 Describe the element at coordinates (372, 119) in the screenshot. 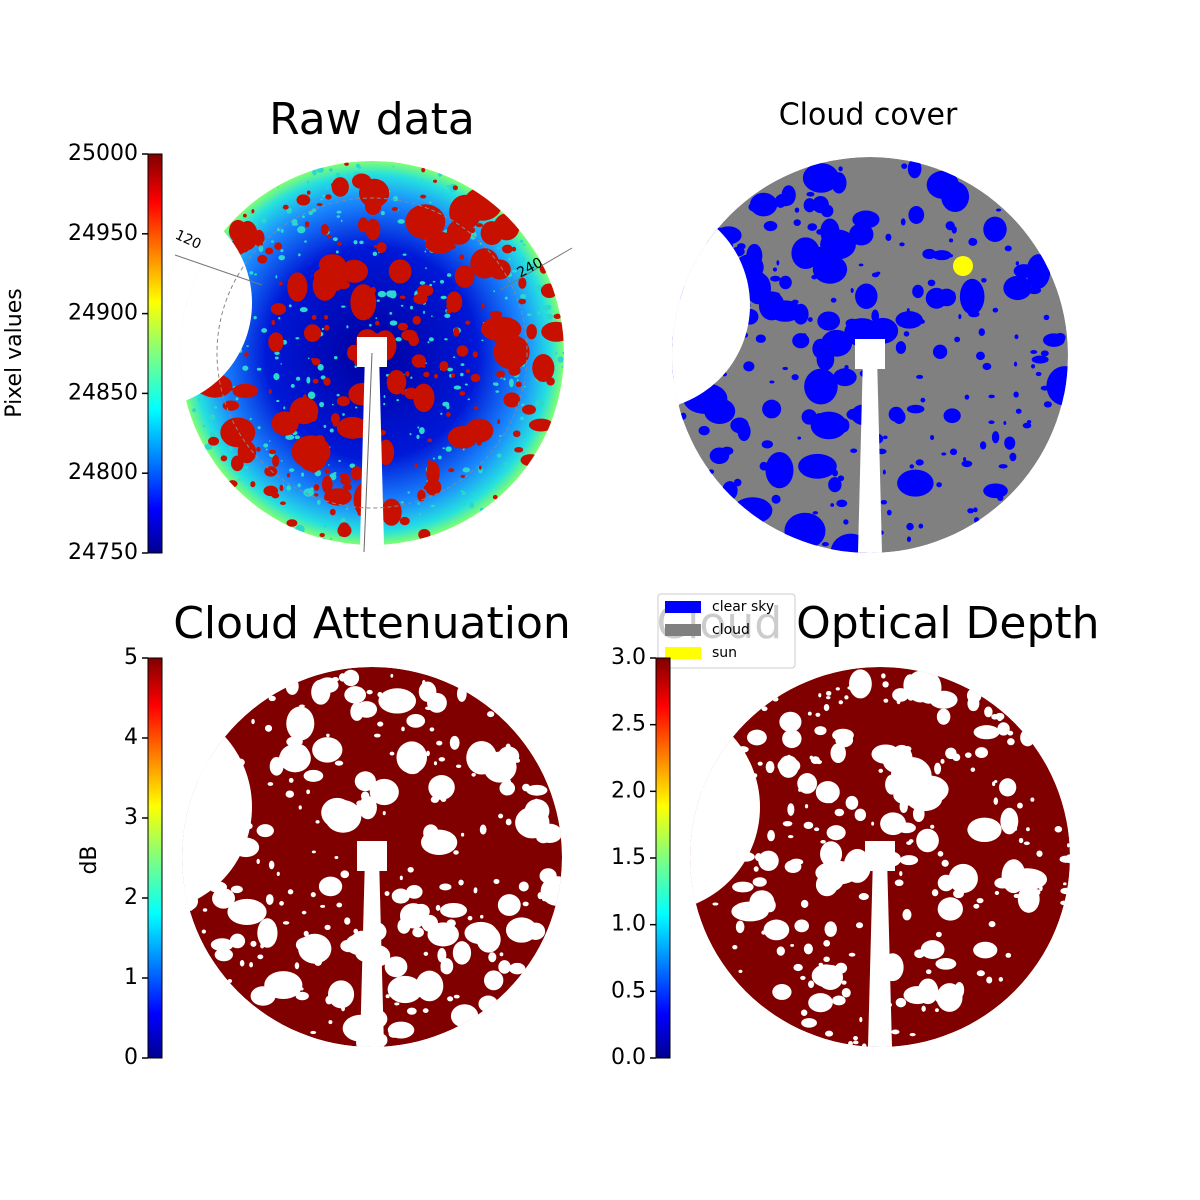

I see `panel-title: Raw data` at that location.